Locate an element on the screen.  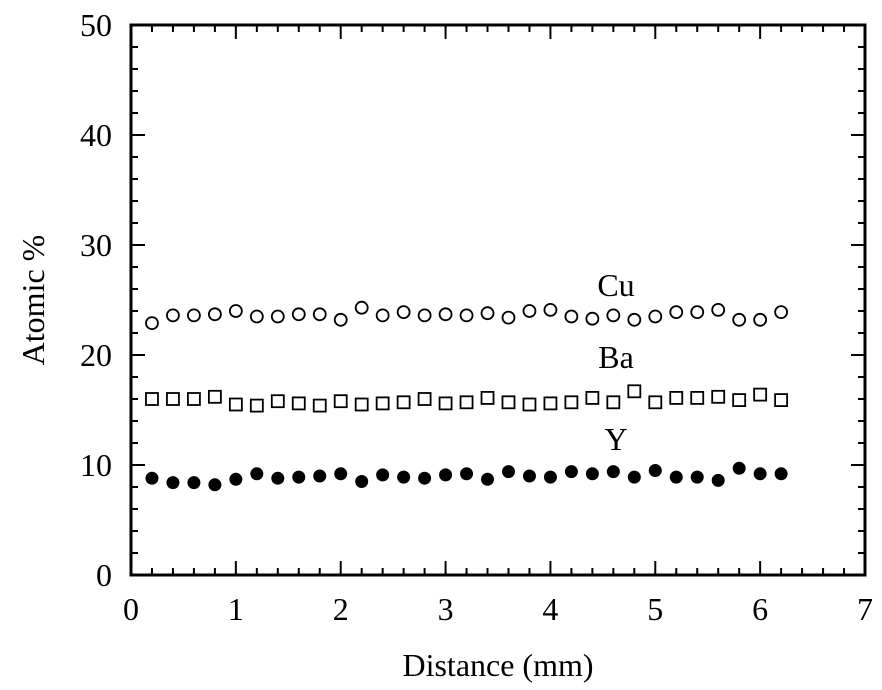
x-tick-label: 3 is located at coordinates (446, 609).